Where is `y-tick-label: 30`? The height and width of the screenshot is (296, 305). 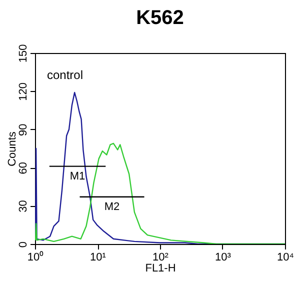 y-tick-label: 30 is located at coordinates (24, 206).